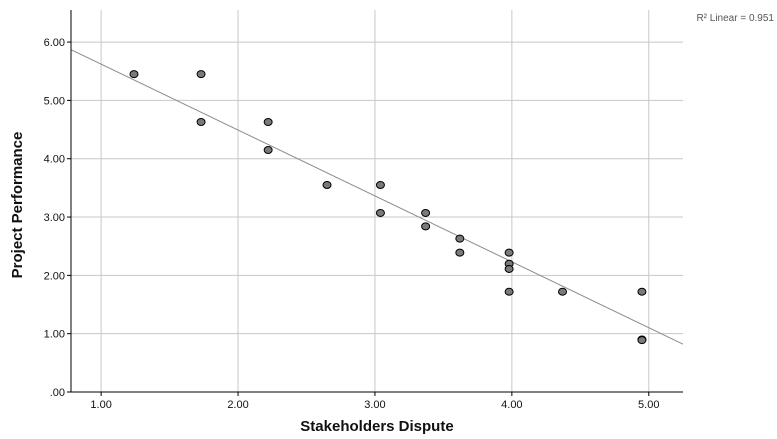 This screenshot has width=777, height=439. Describe the element at coordinates (54, 218) in the screenshot. I see `y-tick-label: 3.00` at that location.